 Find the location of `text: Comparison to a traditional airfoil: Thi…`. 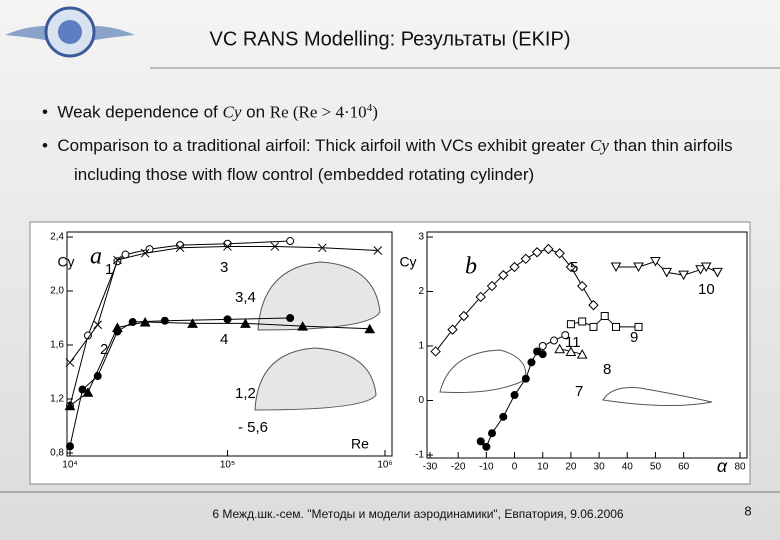

text: Comparison to a traditional airfoil: Thi… is located at coordinates (323, 145).